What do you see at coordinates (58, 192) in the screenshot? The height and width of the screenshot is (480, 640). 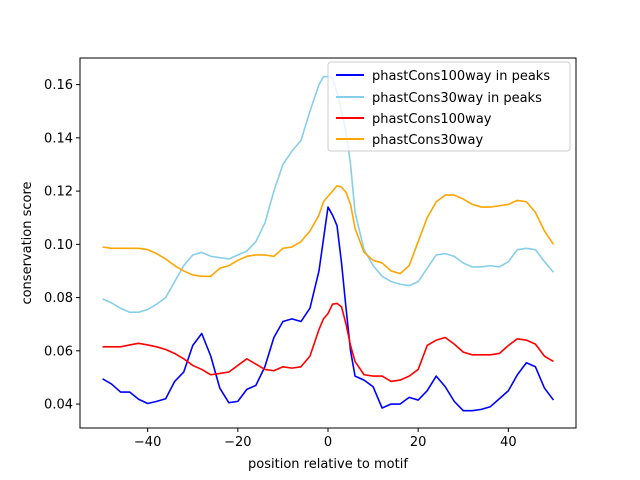 I see `y-tick-label: 0.12` at bounding box center [58, 192].